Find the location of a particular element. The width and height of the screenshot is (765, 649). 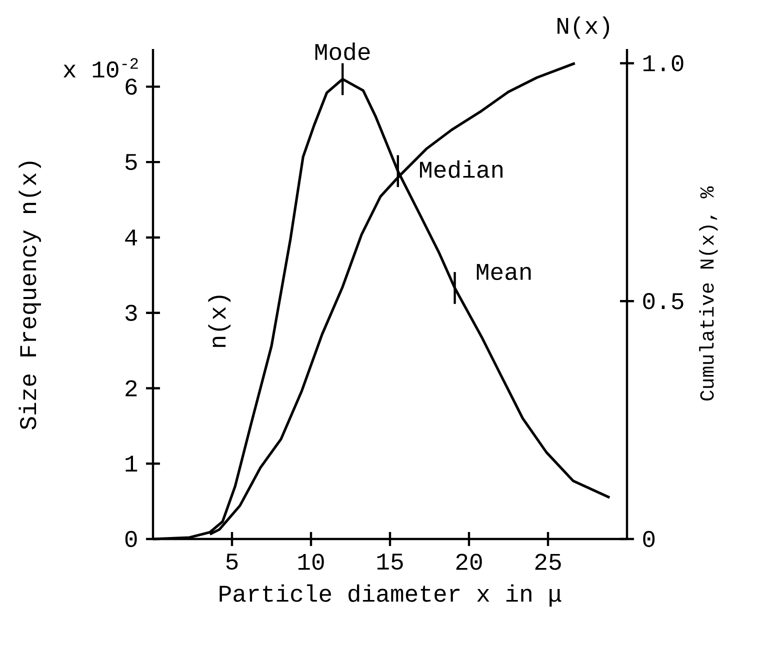

y-tick-label: 6 is located at coordinates (131, 86).